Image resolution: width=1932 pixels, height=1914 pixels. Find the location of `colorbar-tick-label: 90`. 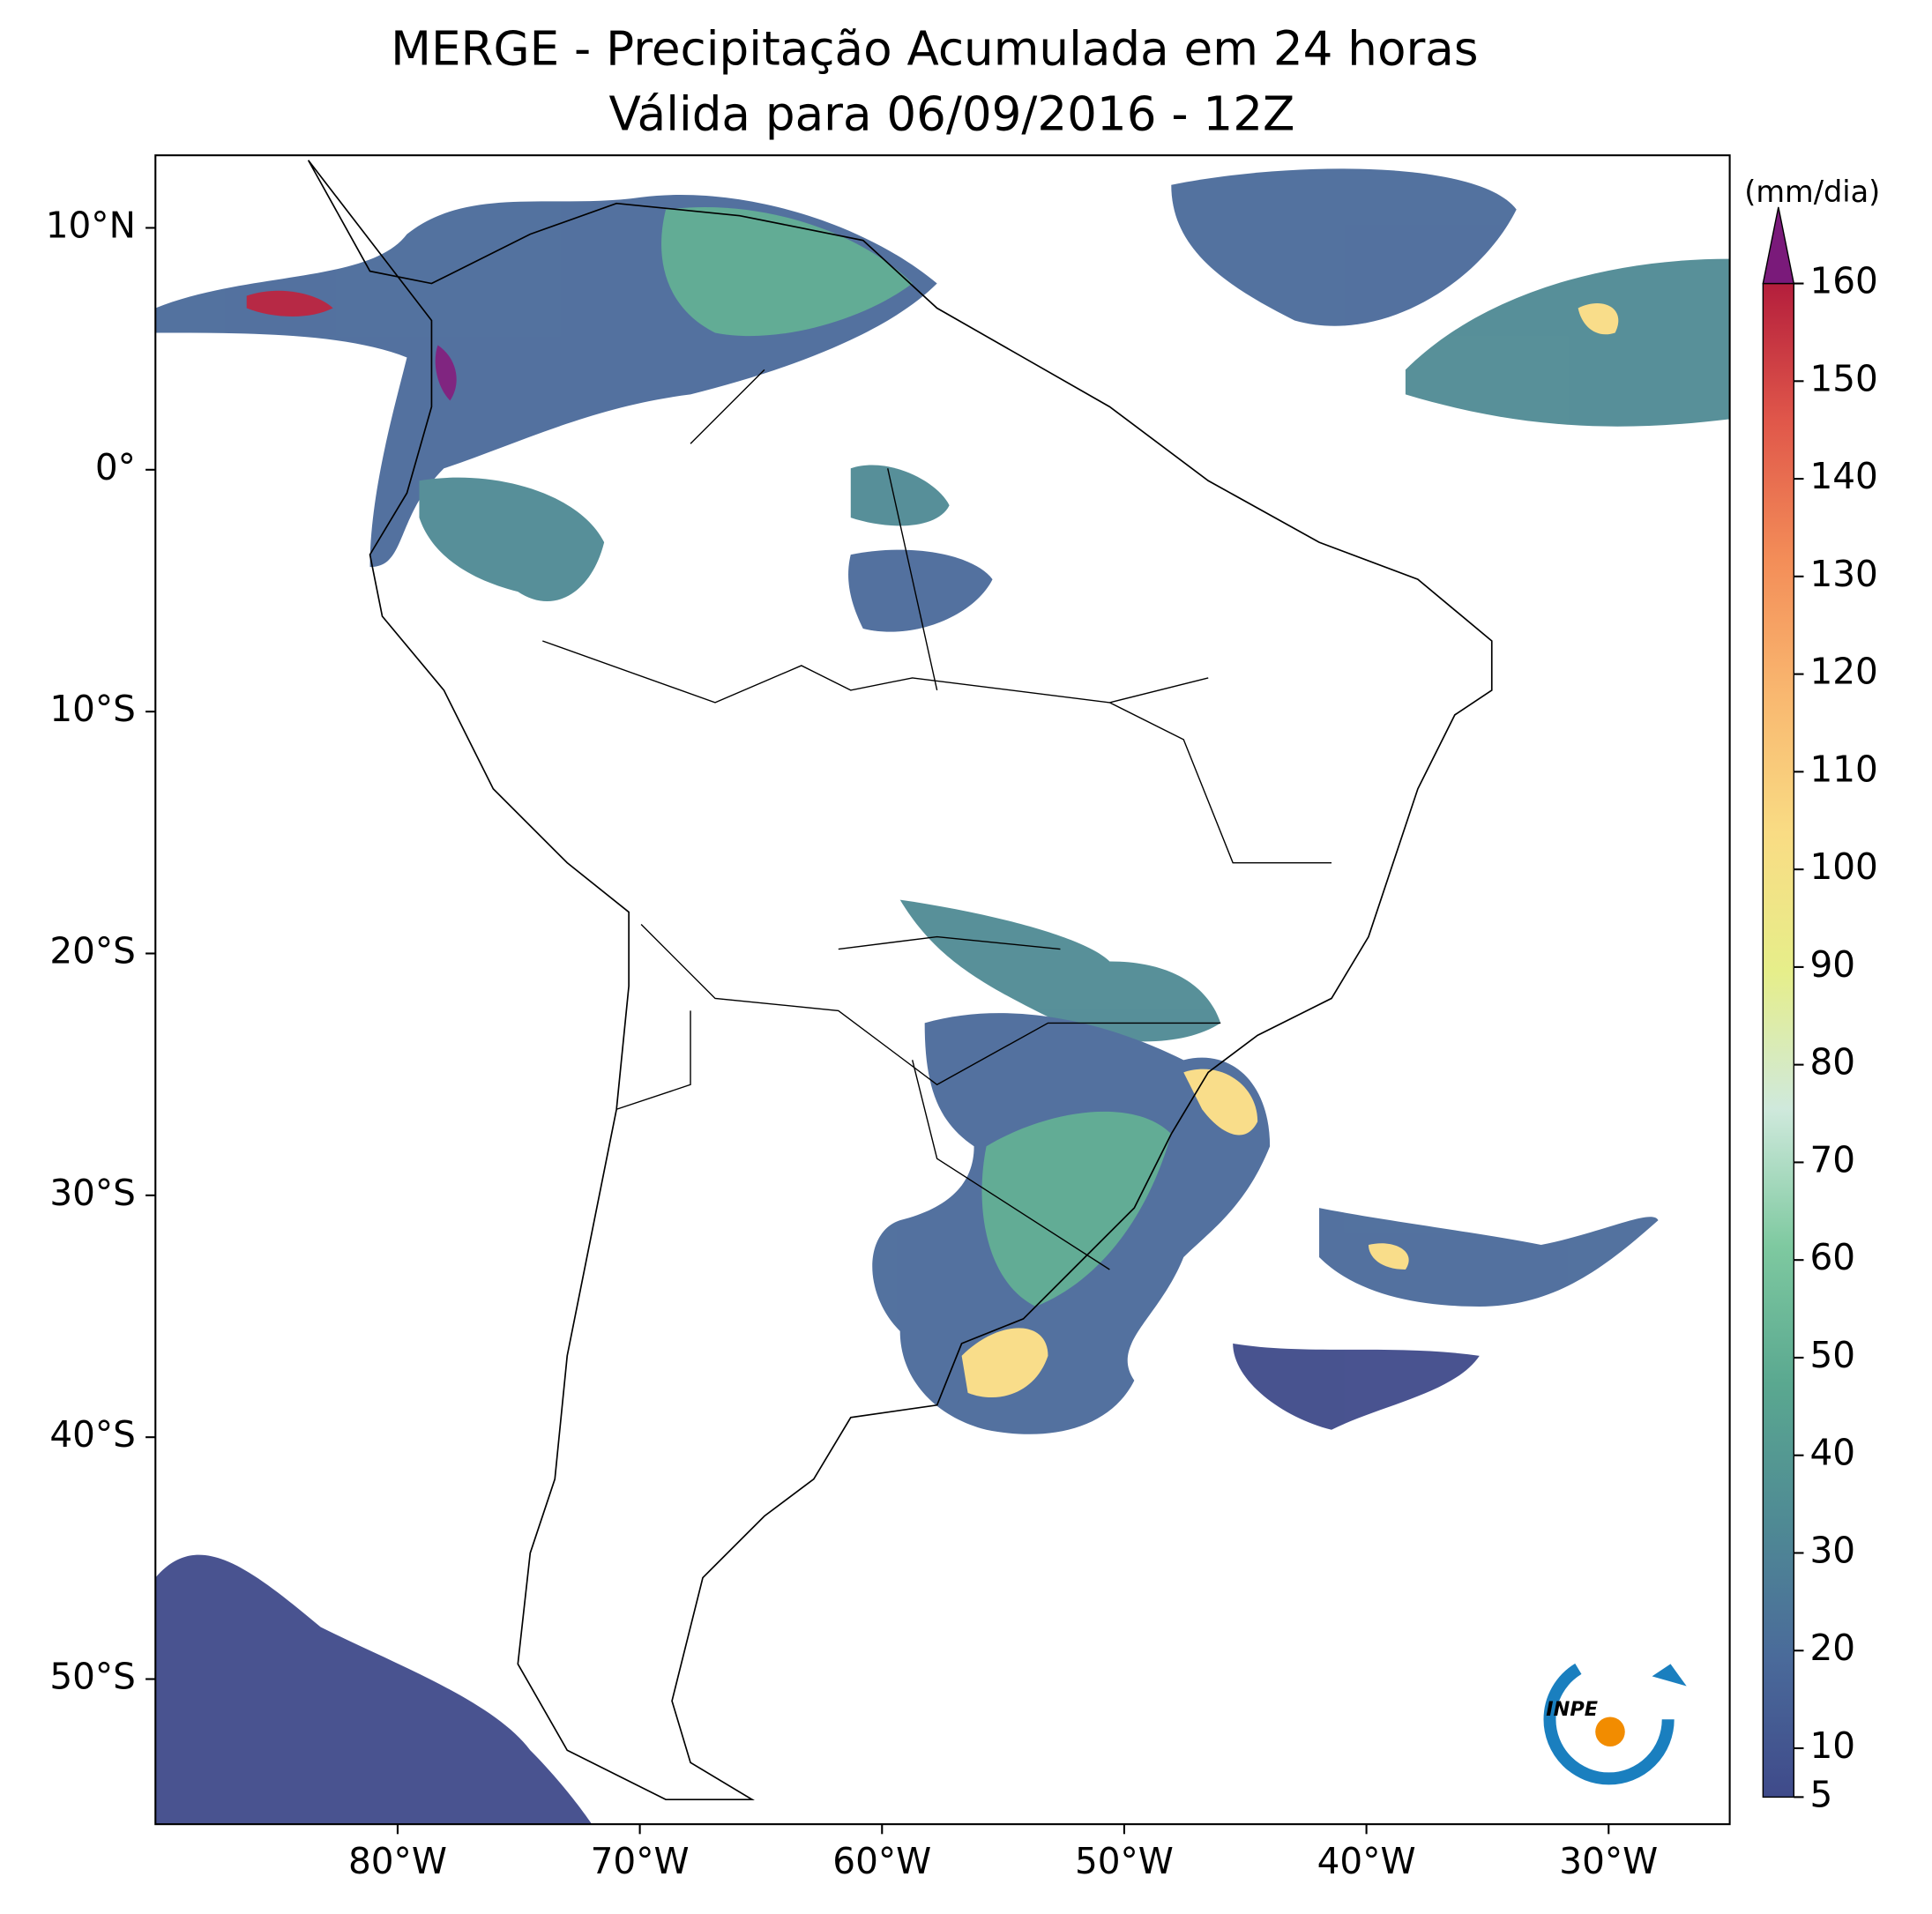

colorbar-tick-label: 90 is located at coordinates (1832, 964).